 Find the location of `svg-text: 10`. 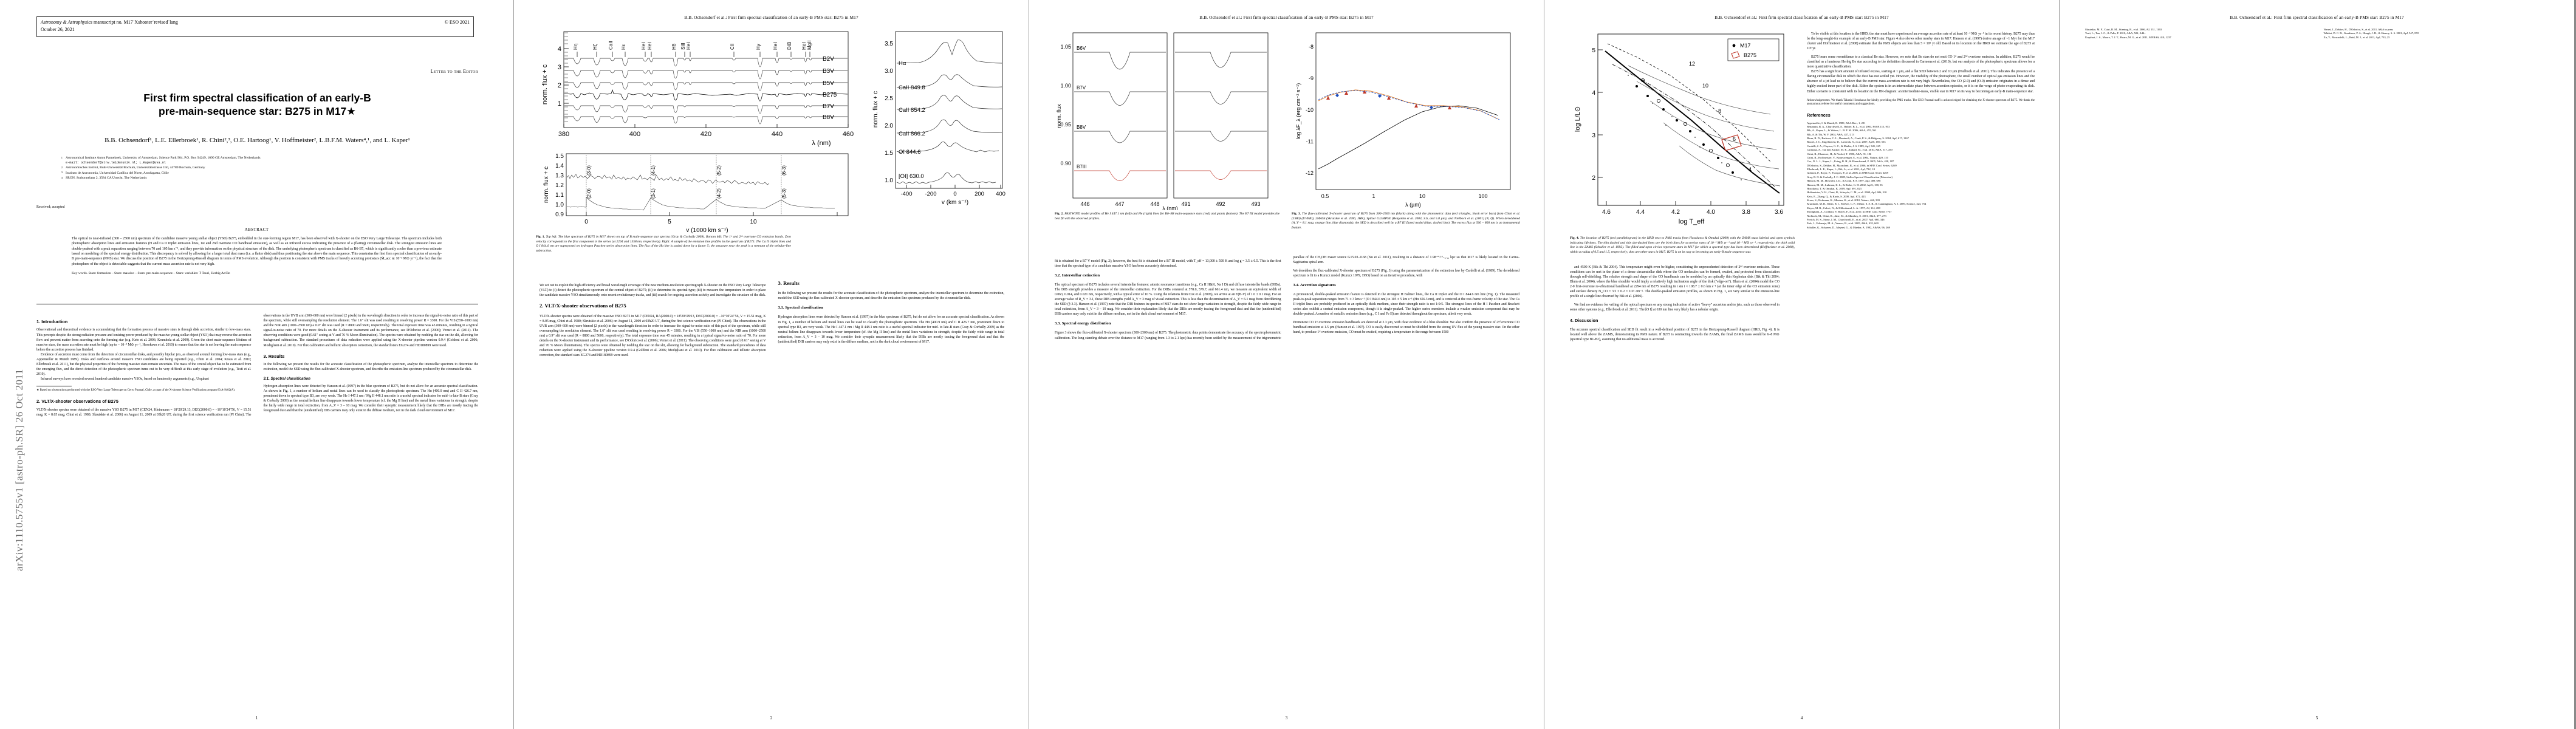

svg-text: 10 is located at coordinates (754, 222).